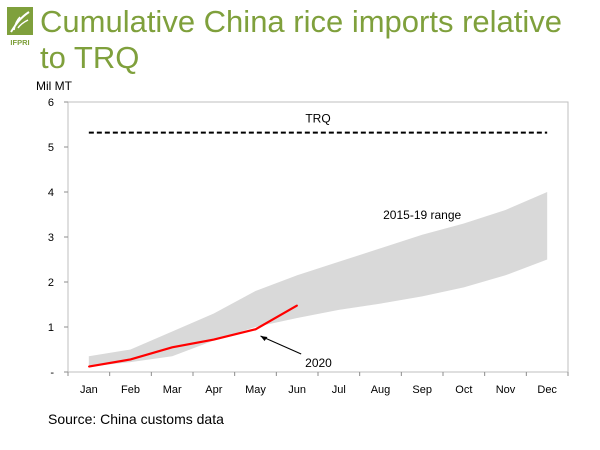  I want to click on x-tick-label: Sep, so click(422, 390).